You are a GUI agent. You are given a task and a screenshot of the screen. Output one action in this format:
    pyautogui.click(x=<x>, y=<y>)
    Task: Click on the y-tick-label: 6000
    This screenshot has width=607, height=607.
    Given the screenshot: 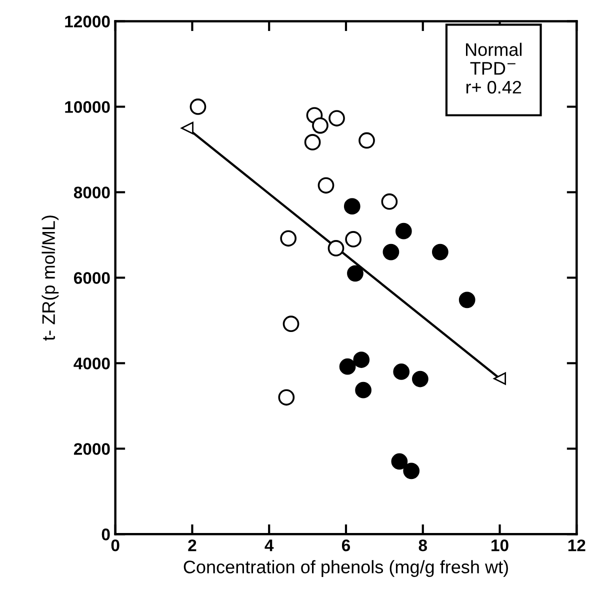 What is the action you would take?
    pyautogui.click(x=92, y=278)
    